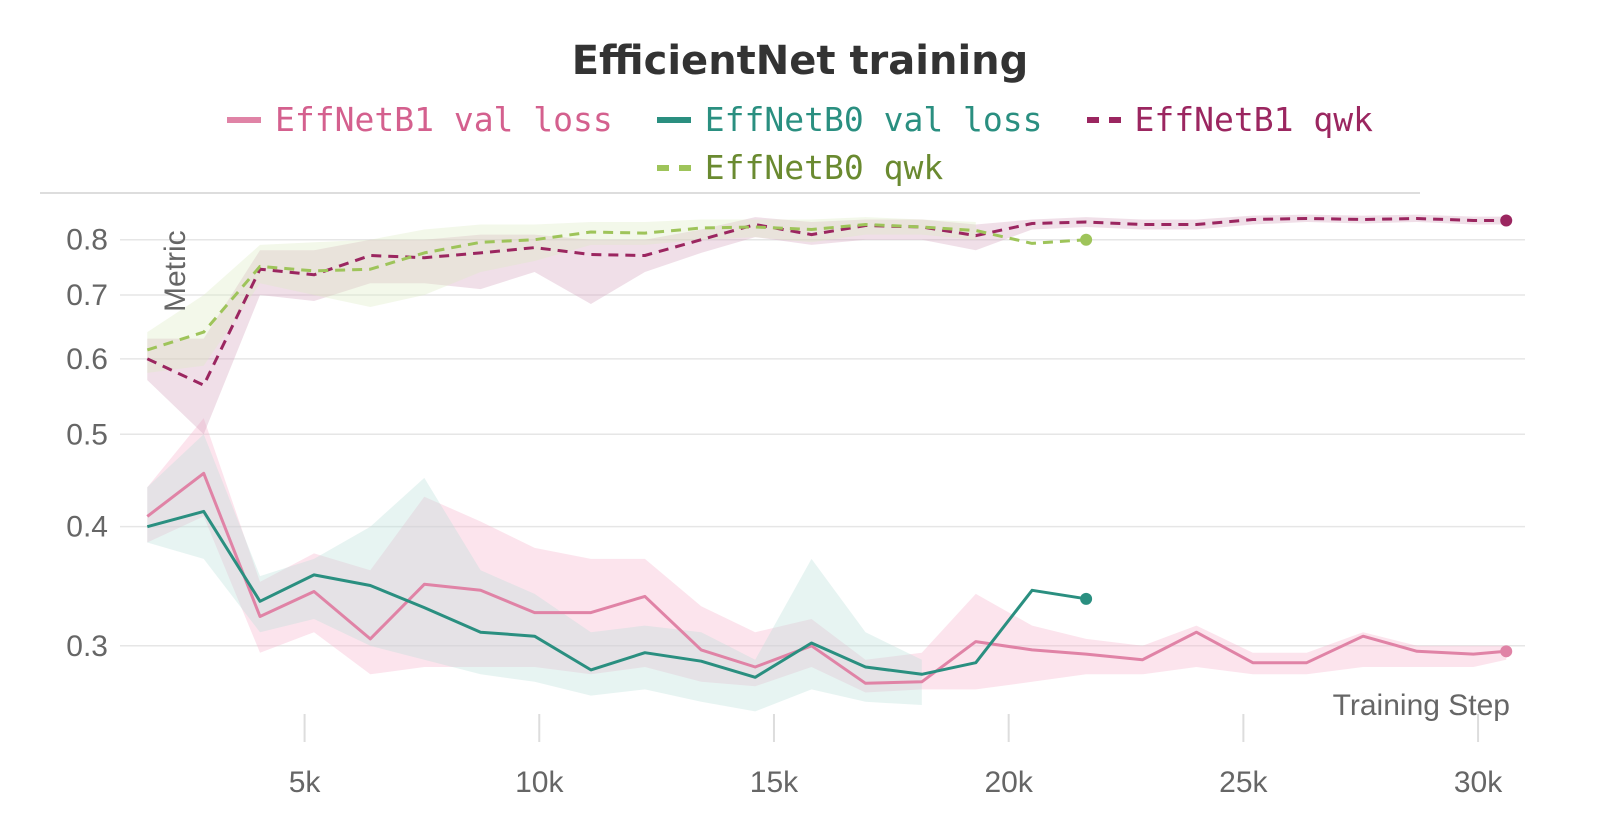 This screenshot has width=1600, height=840. Describe the element at coordinates (539, 782) in the screenshot. I see `x-tick-label: 10k` at that location.